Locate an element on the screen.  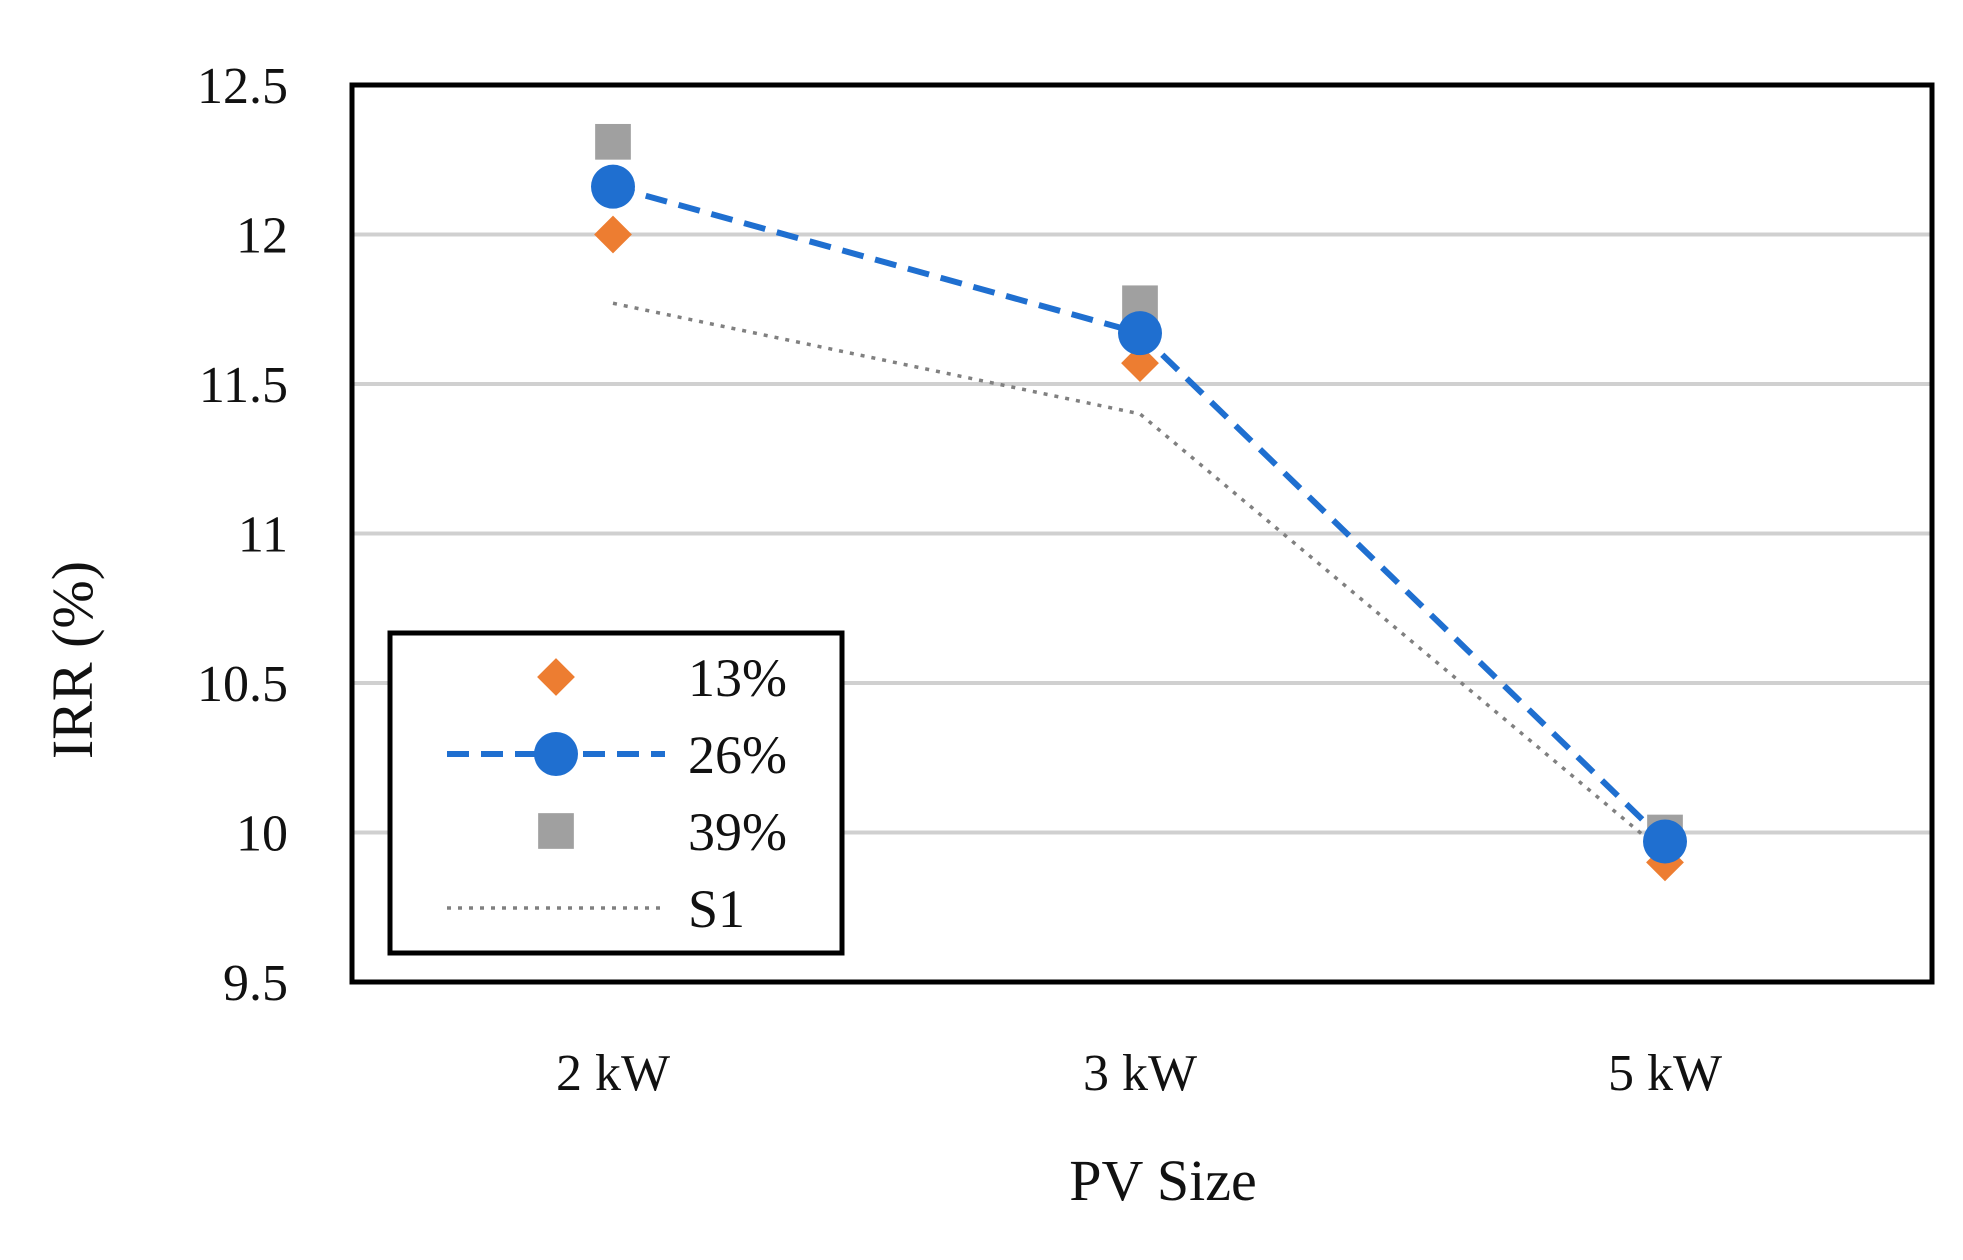
legend-item-s1: S1 is located at coordinates (596, 909).